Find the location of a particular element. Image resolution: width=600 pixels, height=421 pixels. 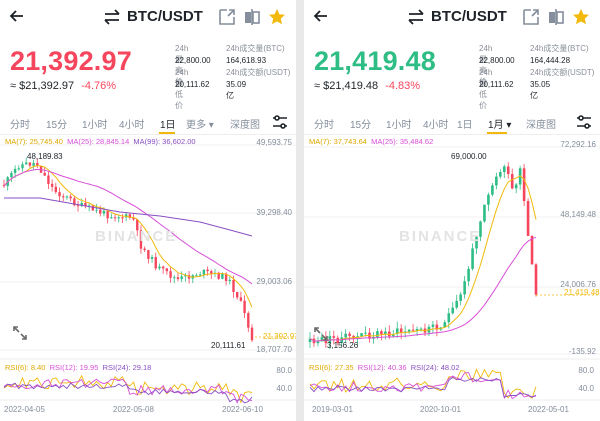

interval-tabs: 分时 15分 1小时 4小时 1日 更多 ▾ 深度图 is located at coordinates (148, 122).